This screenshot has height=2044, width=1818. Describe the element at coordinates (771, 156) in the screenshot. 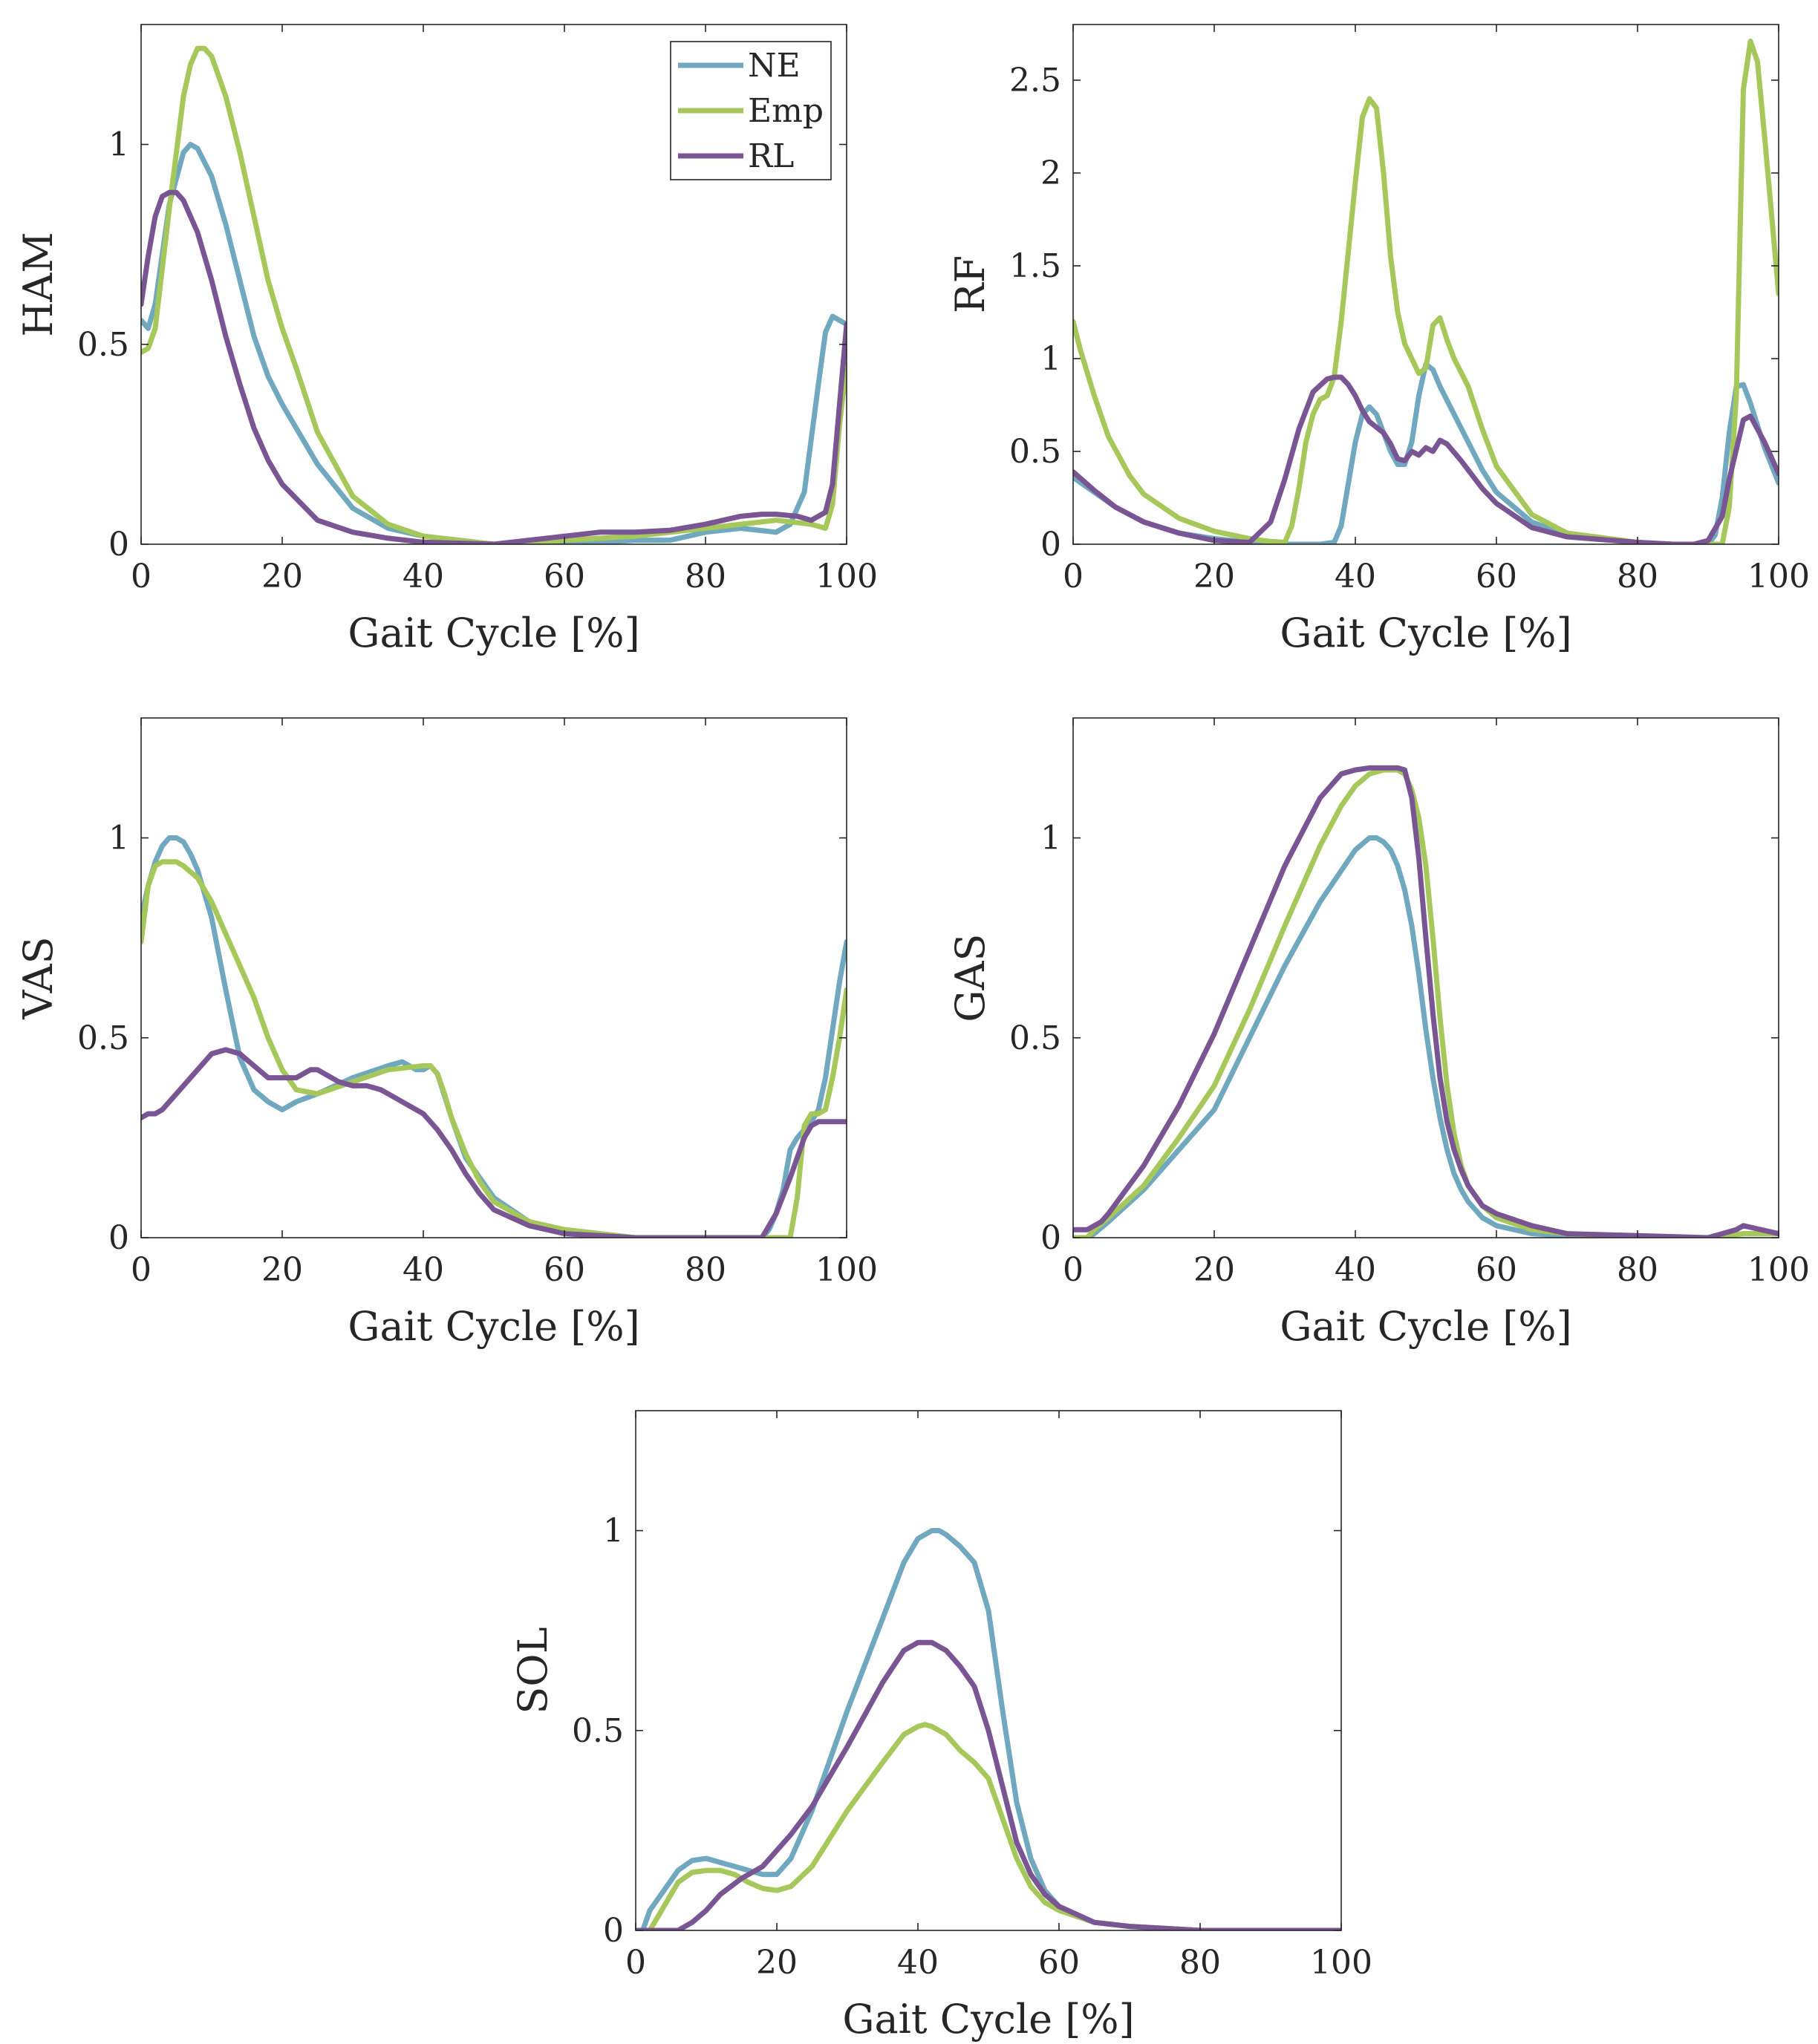

I see `legend-label-rl: RL` at that location.